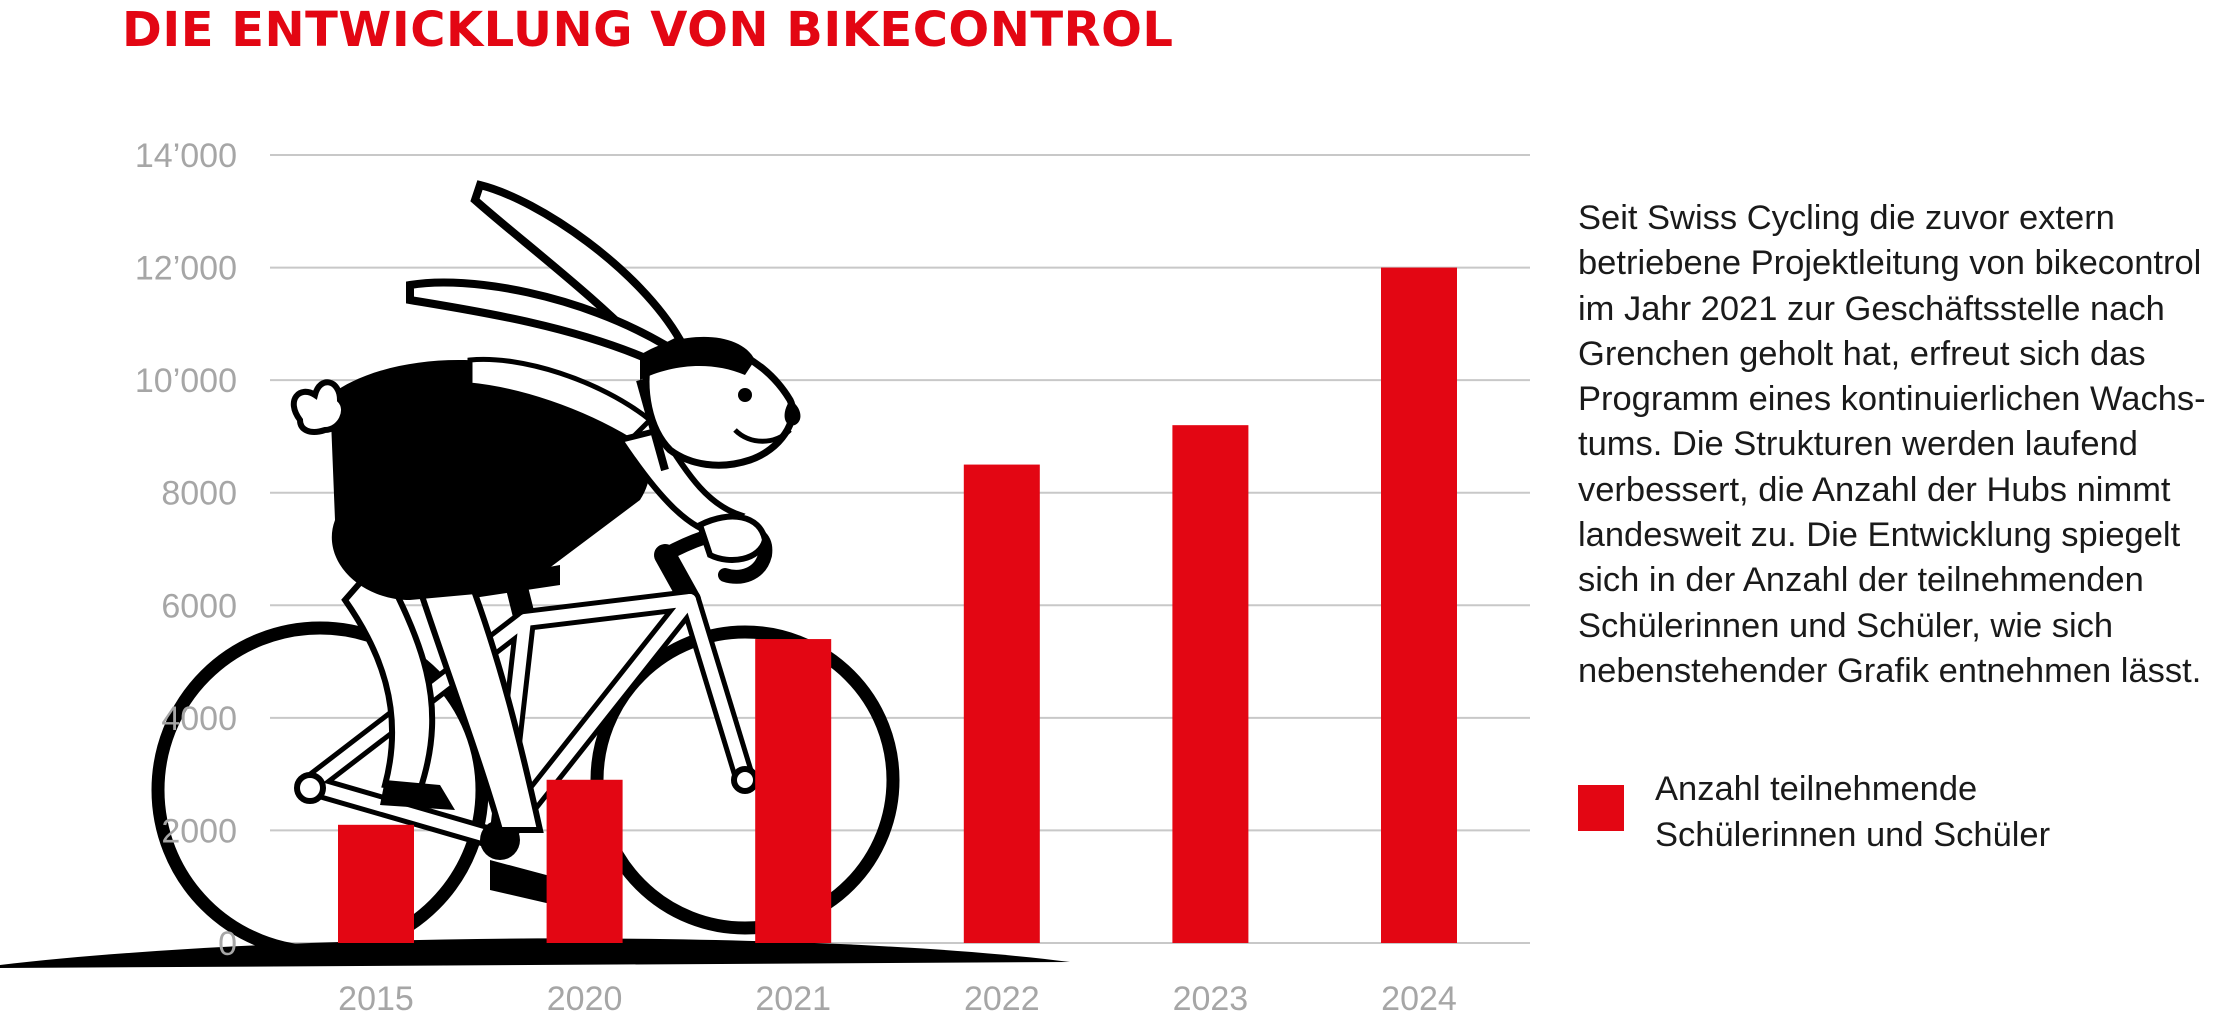  I want to click on x-tick-label: 2023, so click(1211, 997).